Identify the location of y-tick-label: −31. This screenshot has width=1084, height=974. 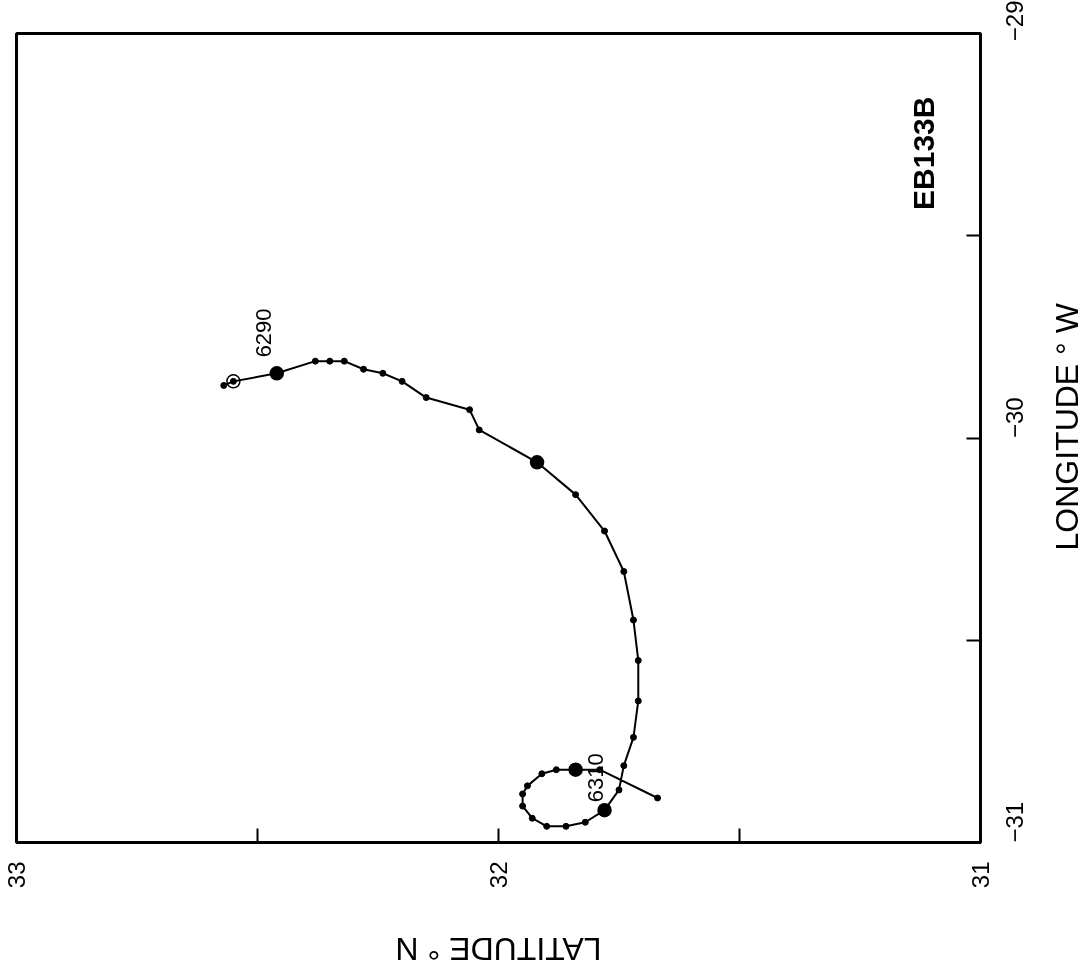
(1014, 822).